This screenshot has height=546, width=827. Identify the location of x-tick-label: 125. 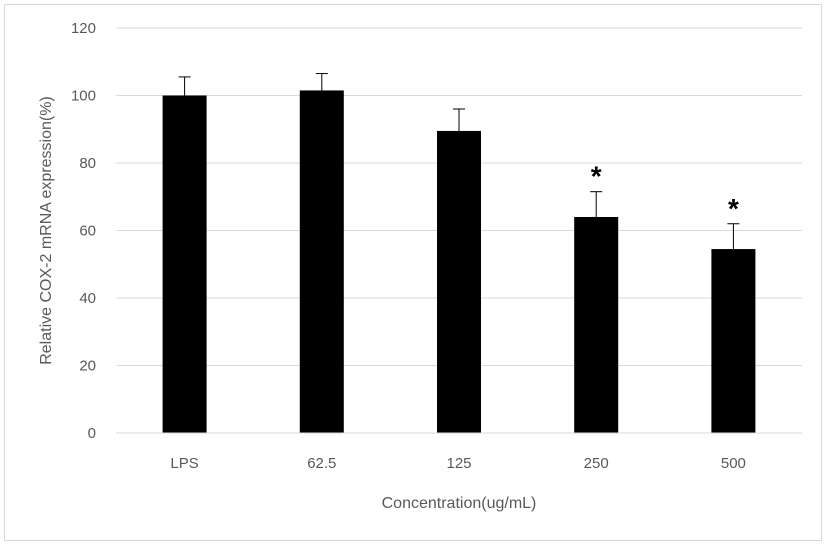
(458, 463).